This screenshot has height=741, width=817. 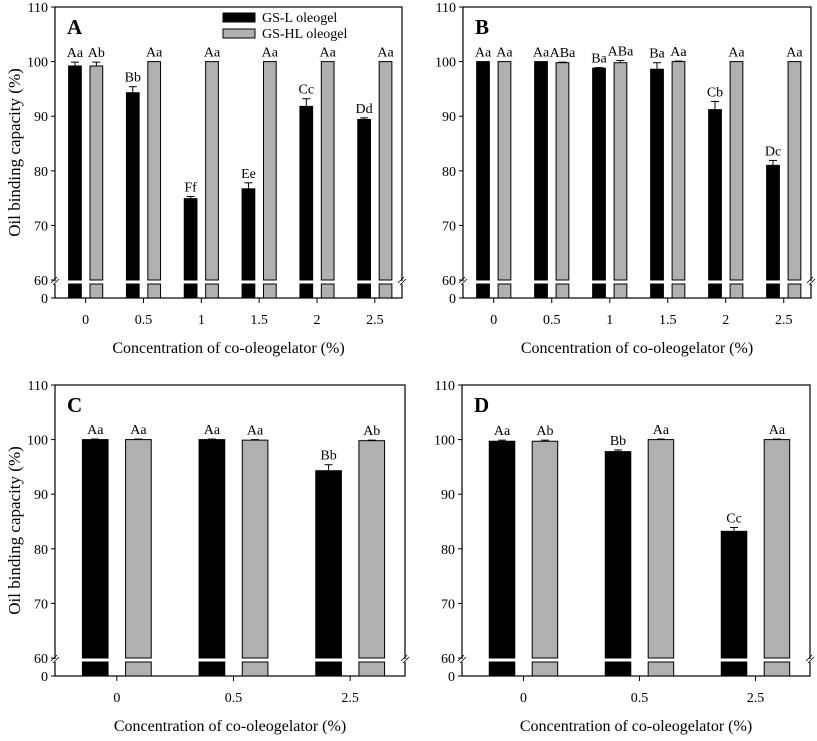 I want to click on legend-entry: GS-L oleogel, so click(x=299, y=18).